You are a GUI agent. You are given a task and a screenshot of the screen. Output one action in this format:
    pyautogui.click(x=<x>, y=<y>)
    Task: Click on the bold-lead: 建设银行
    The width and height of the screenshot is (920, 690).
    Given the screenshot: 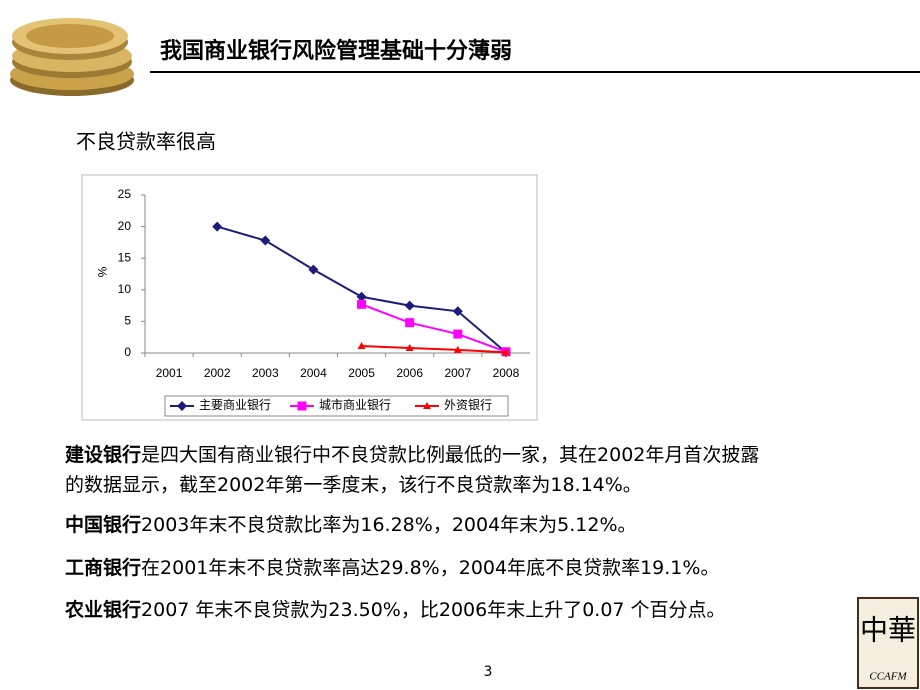 What is the action you would take?
    pyautogui.click(x=103, y=454)
    